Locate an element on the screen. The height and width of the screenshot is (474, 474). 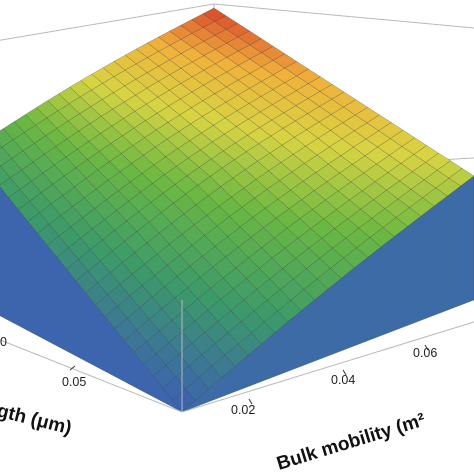
x-tick-label: 0.02 is located at coordinates (243, 410).